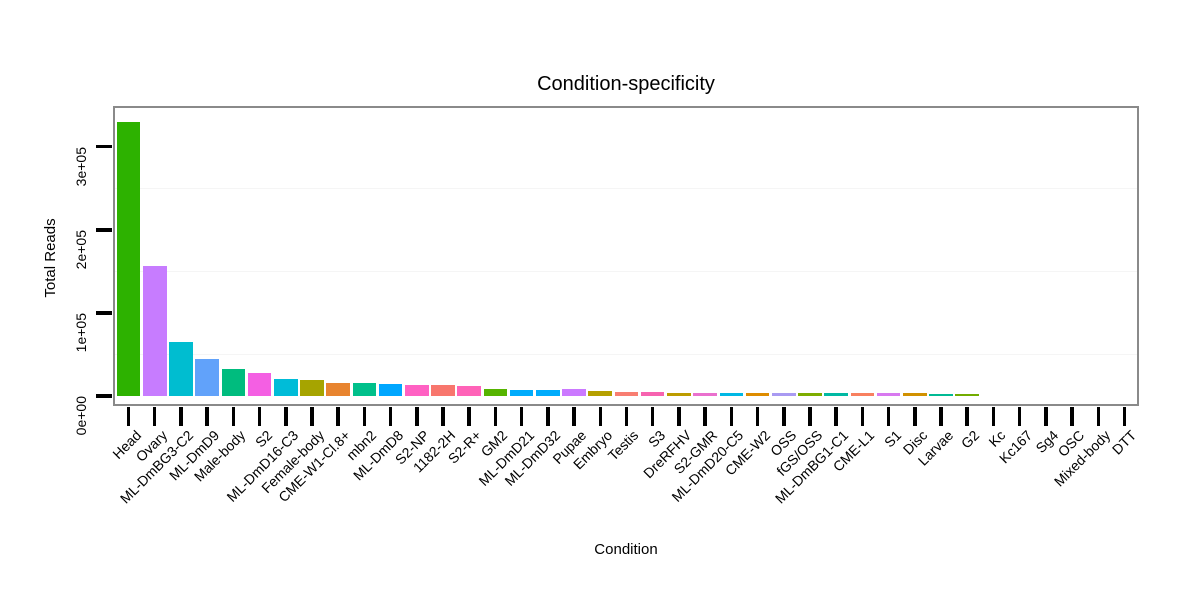 This screenshot has height=600, width=1200. Describe the element at coordinates (967, 394) in the screenshot. I see `bar-g2` at that location.